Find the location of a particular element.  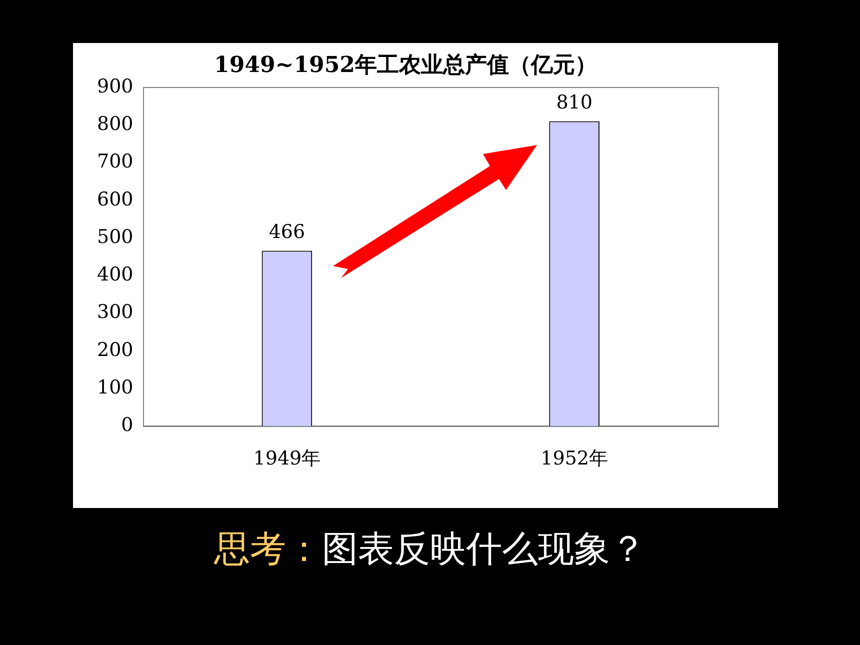

y-tick-label: 700 is located at coordinates (115, 161).